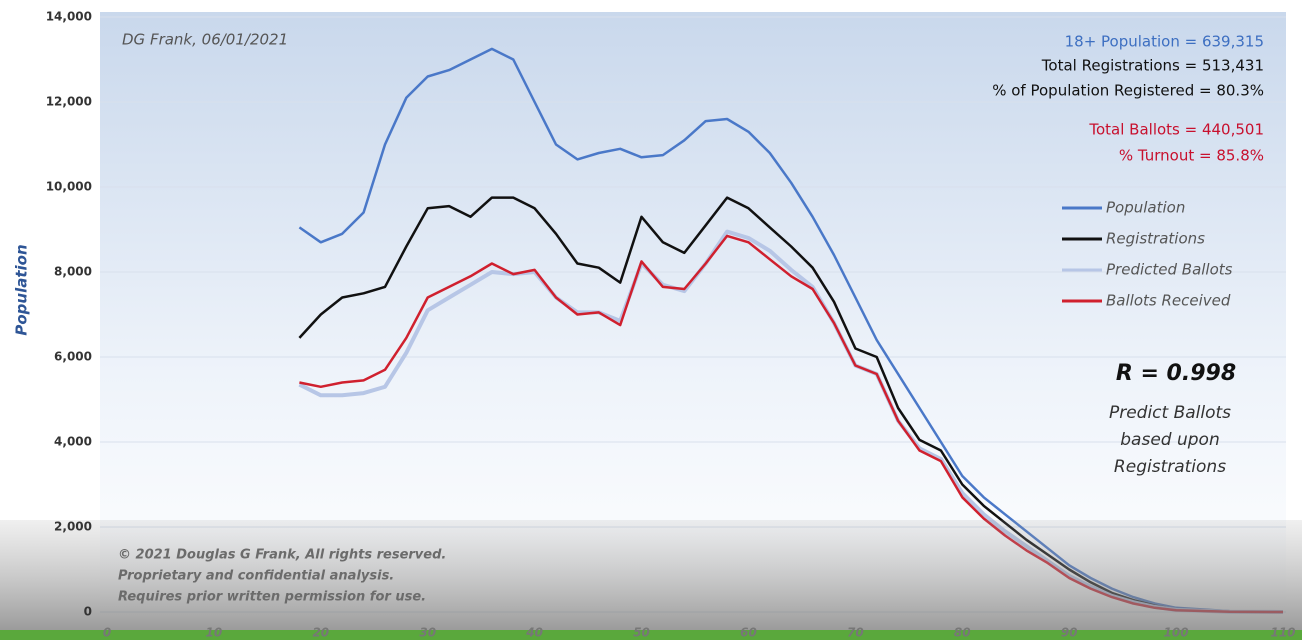  What do you see at coordinates (1128, 91) in the screenshot?
I see `stat-text: % of Population Registered = 80.3%` at bounding box center [1128, 91].